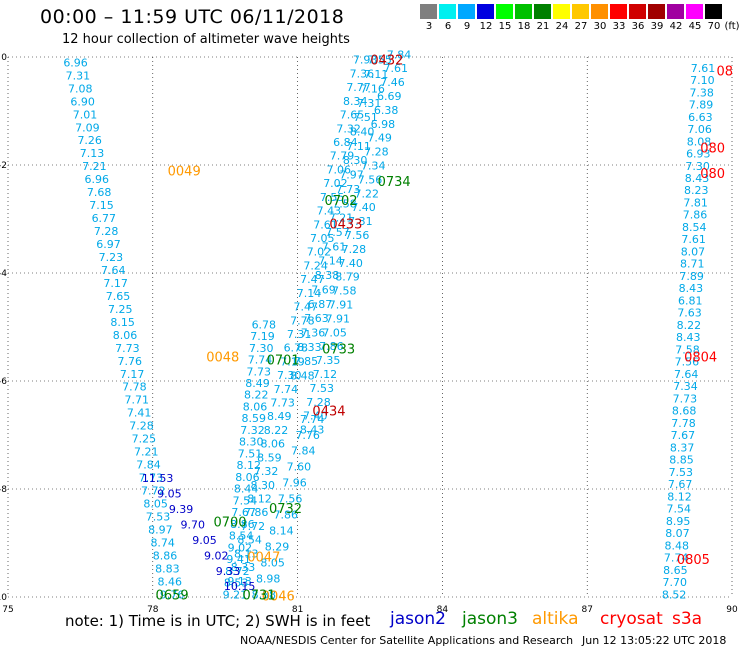 The height and width of the screenshot is (650, 740). What do you see at coordinates (153, 610) in the screenshot?
I see `x-tick-label: 78` at bounding box center [153, 610].